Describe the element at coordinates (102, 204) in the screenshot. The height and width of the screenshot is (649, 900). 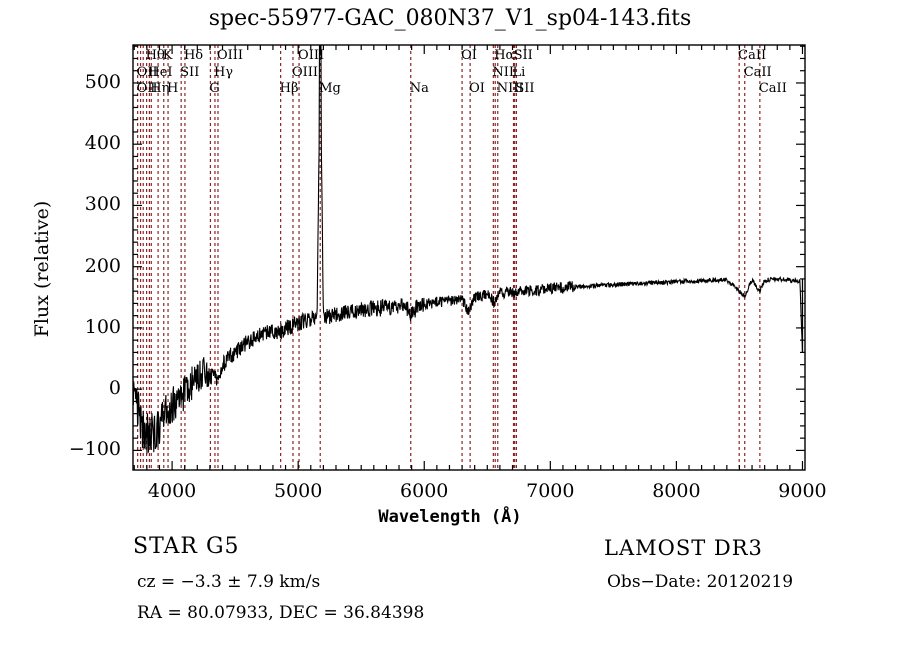
I see `y-tick-label: 300` at that location.